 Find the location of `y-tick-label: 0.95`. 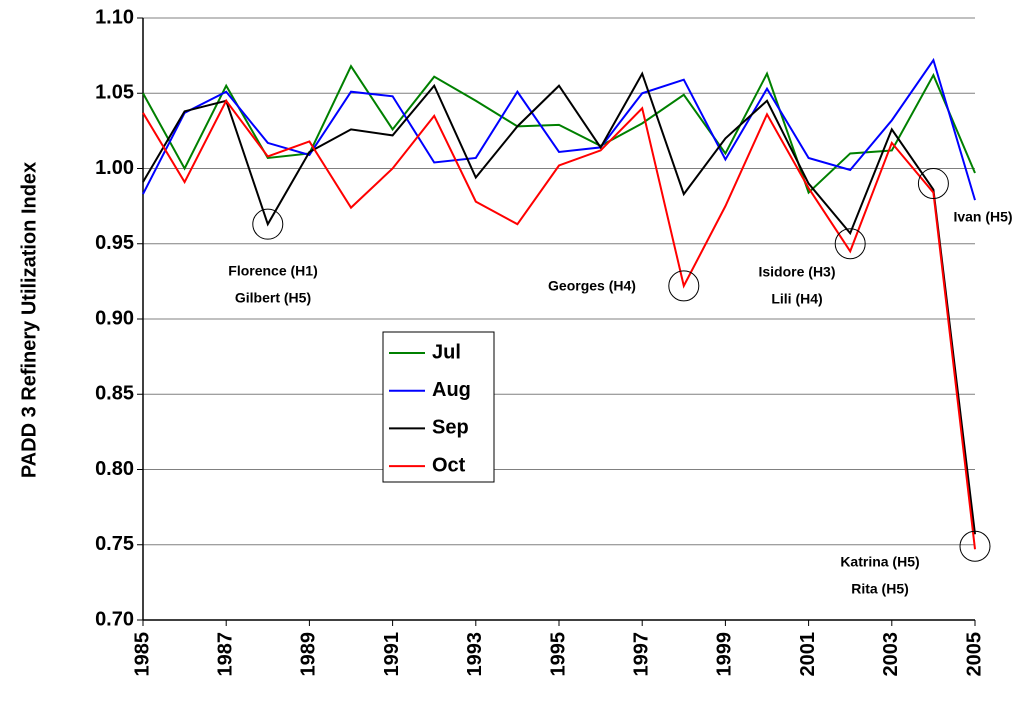

y-tick-label: 0.95 is located at coordinates (114, 243).